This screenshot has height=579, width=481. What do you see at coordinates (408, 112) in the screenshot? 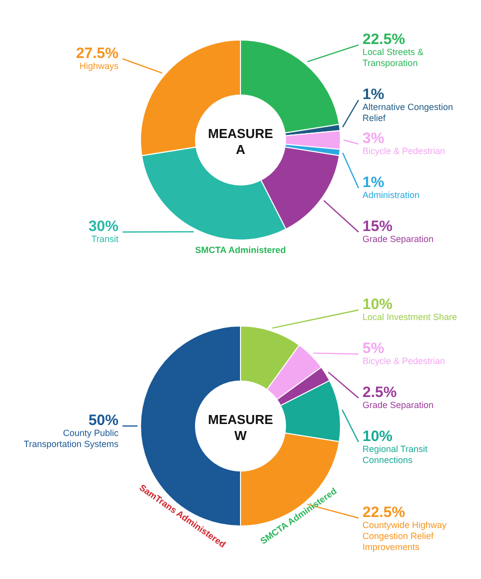
I see `slice-label: Alternative Congestion Relief` at bounding box center [408, 112].